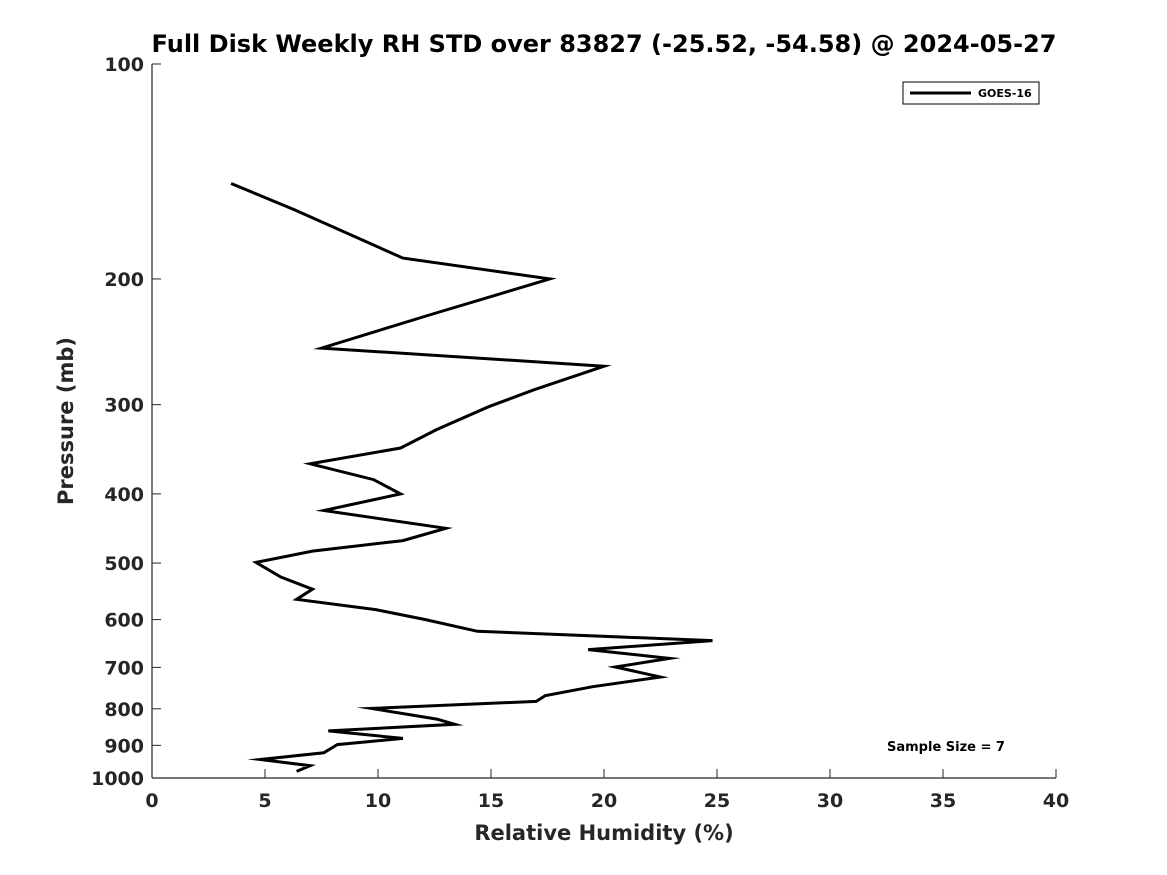  Describe the element at coordinates (124, 668) in the screenshot. I see `y-tick-label: 700` at that location.